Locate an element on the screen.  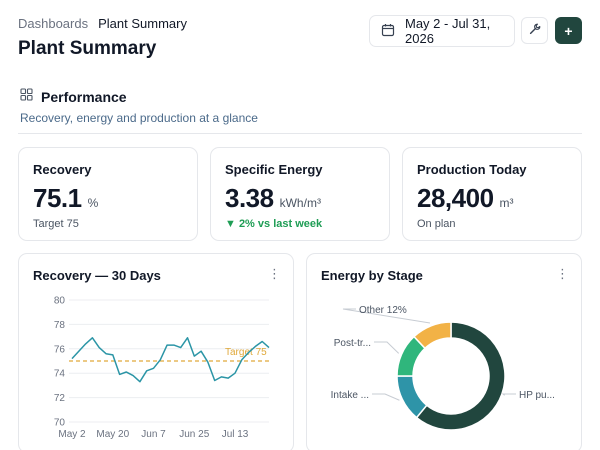
y-tick-label: 72 is located at coordinates (60, 398).